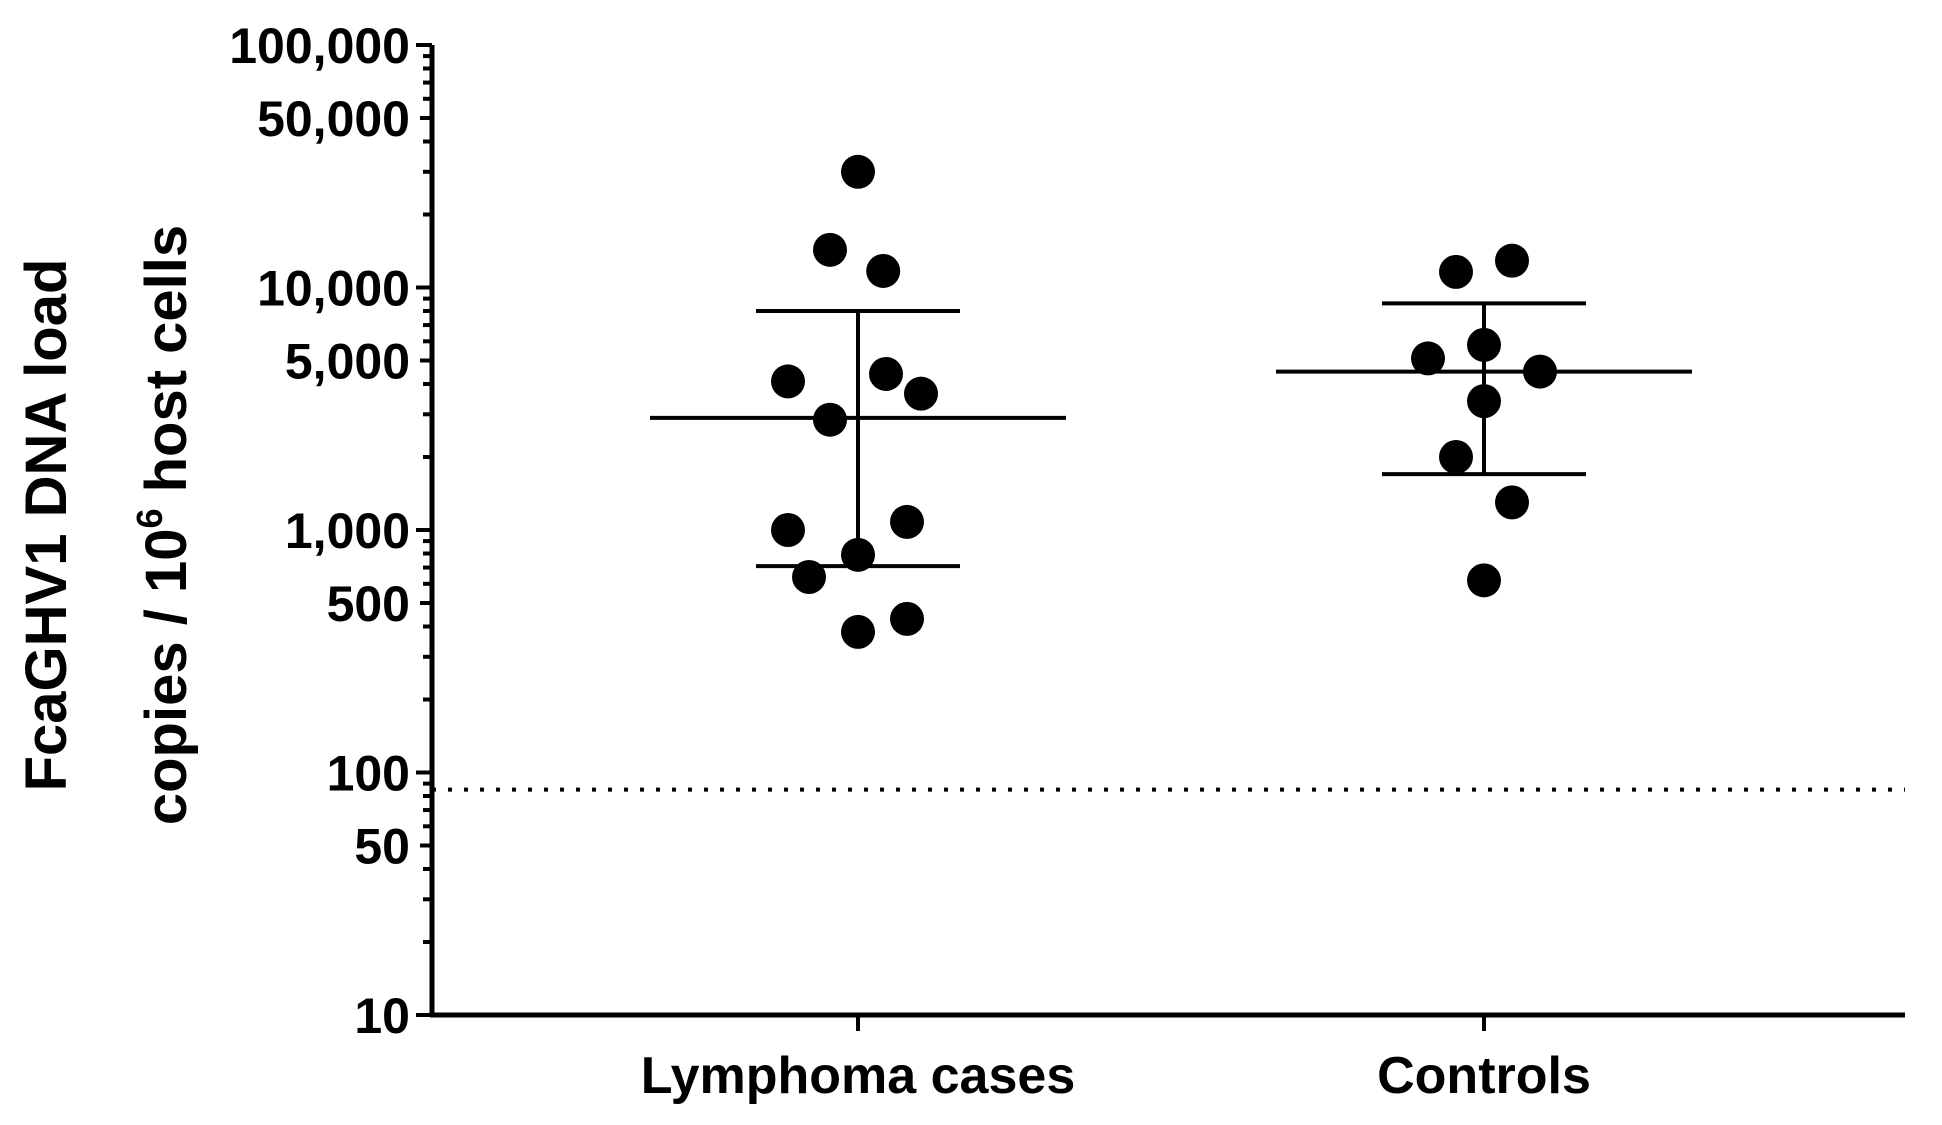  Describe the element at coordinates (333, 119) in the screenshot. I see `y-tick-label: 50,000` at that location.